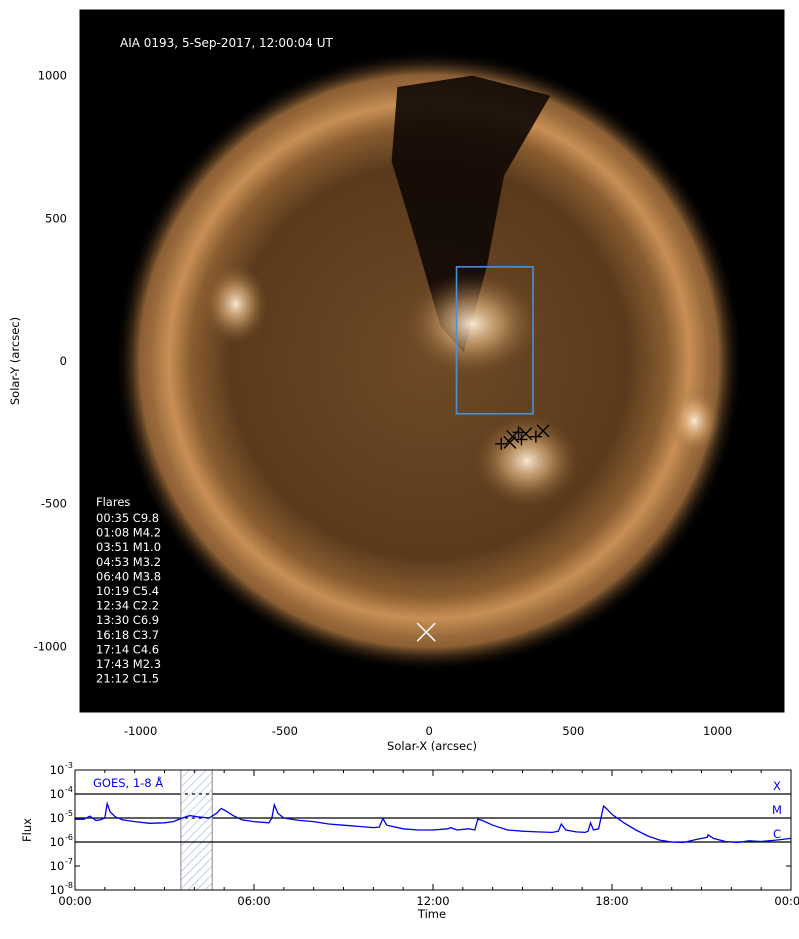  Describe the element at coordinates (56, 218) in the screenshot. I see `y-tick-label: 500` at that location.